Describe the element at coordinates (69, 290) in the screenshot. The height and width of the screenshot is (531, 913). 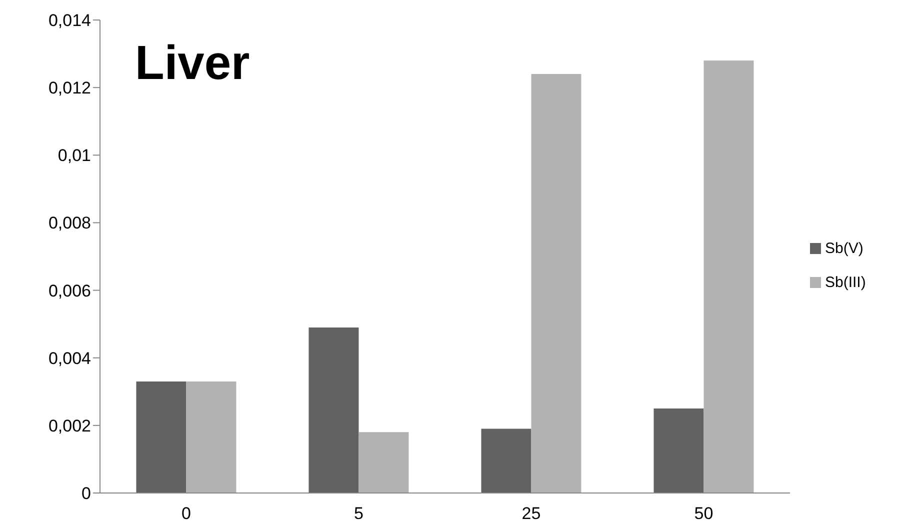
I see `y-tick-label: 0,006` at that location.